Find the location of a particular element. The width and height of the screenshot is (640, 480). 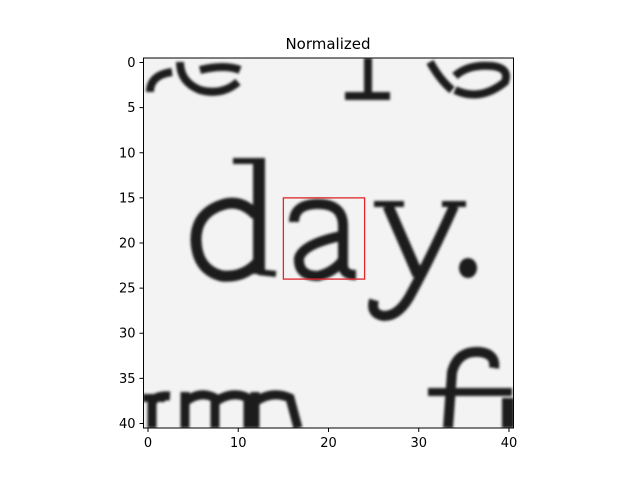

y-tick-label: 0 is located at coordinates (131, 63).